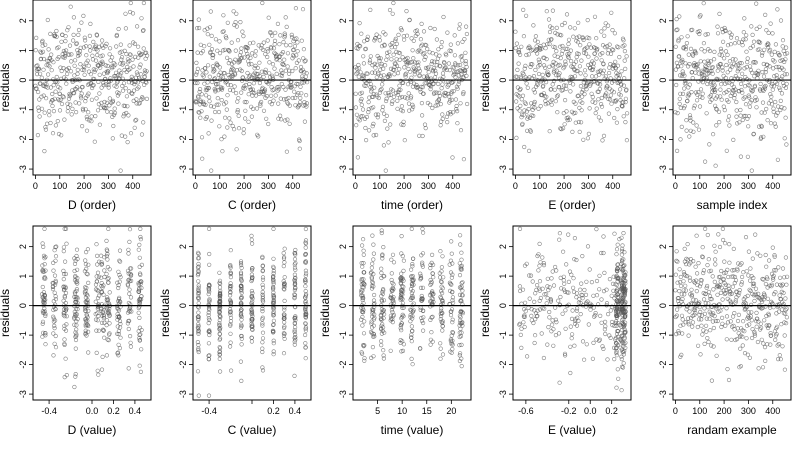 The width and height of the screenshot is (800, 450). Describe the element at coordinates (252, 430) in the screenshot. I see `x-axis-title: C (value)` at that location.